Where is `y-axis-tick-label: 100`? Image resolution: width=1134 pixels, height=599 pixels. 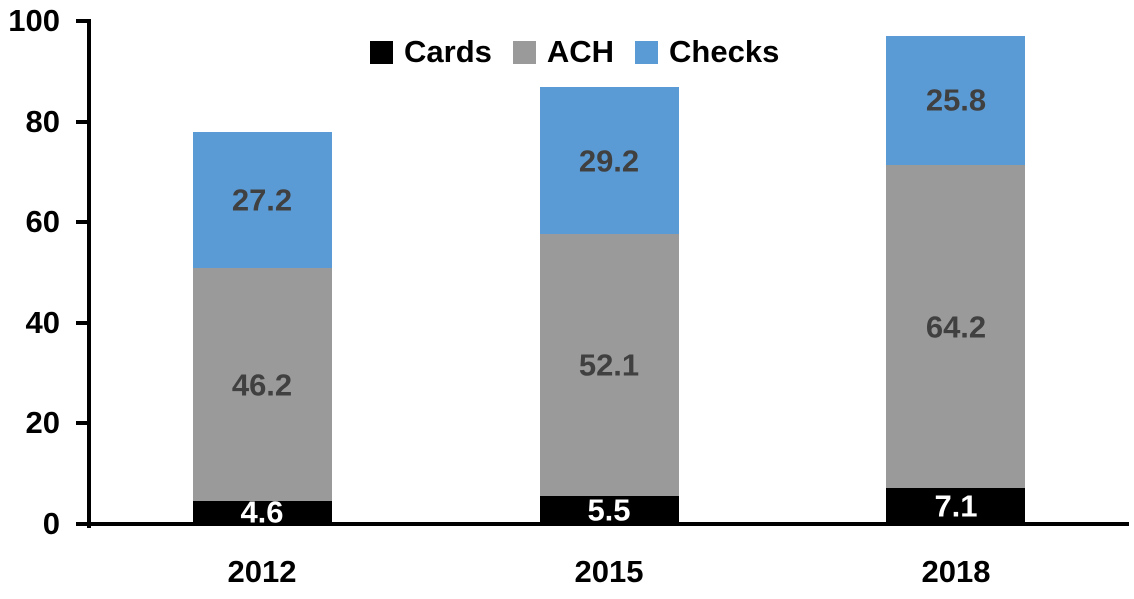
y-axis-tick-label: 100 is located at coordinates (34, 20).